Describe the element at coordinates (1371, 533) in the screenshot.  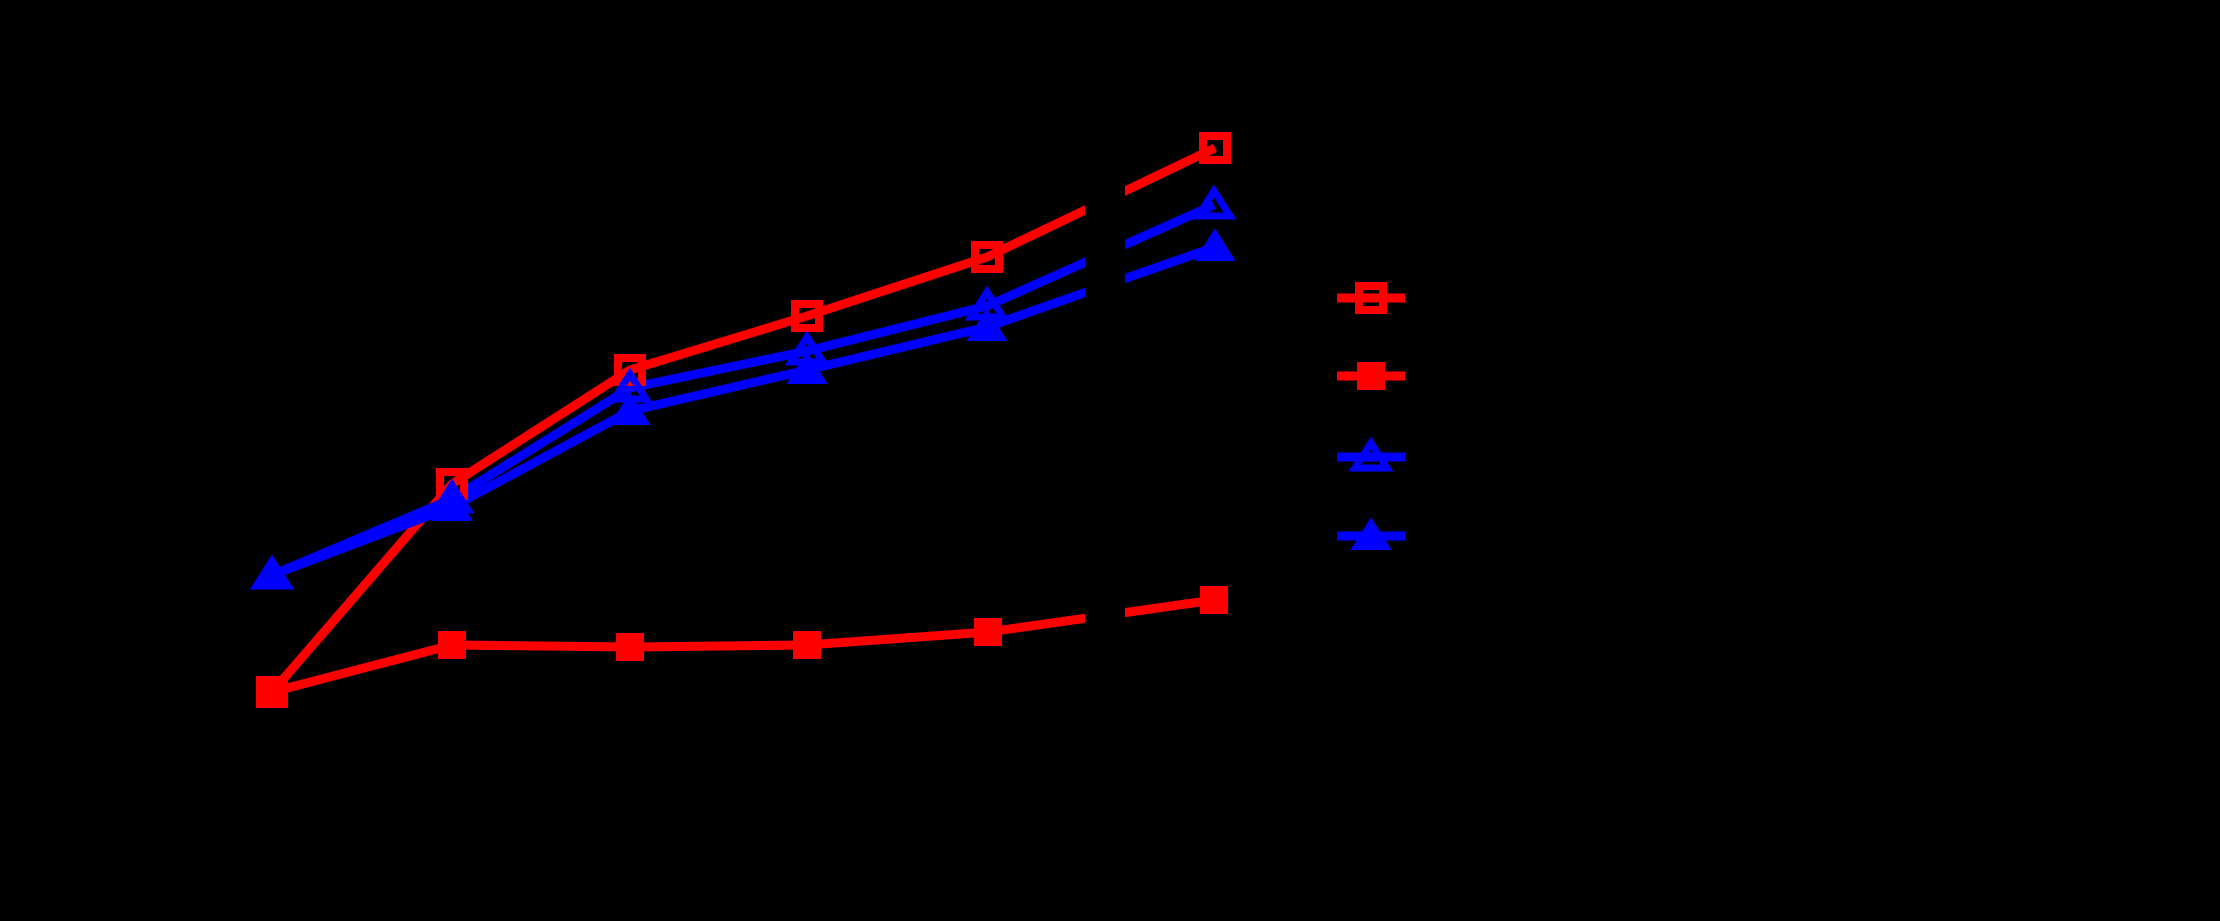
I see `legend-blue-filled-triangle-marker` at that location.